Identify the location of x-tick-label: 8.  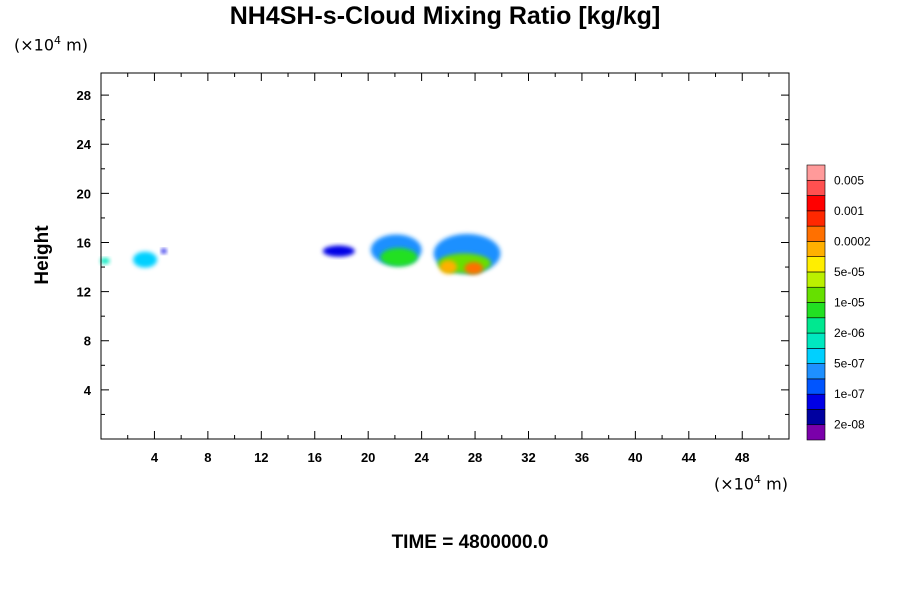
(207, 457).